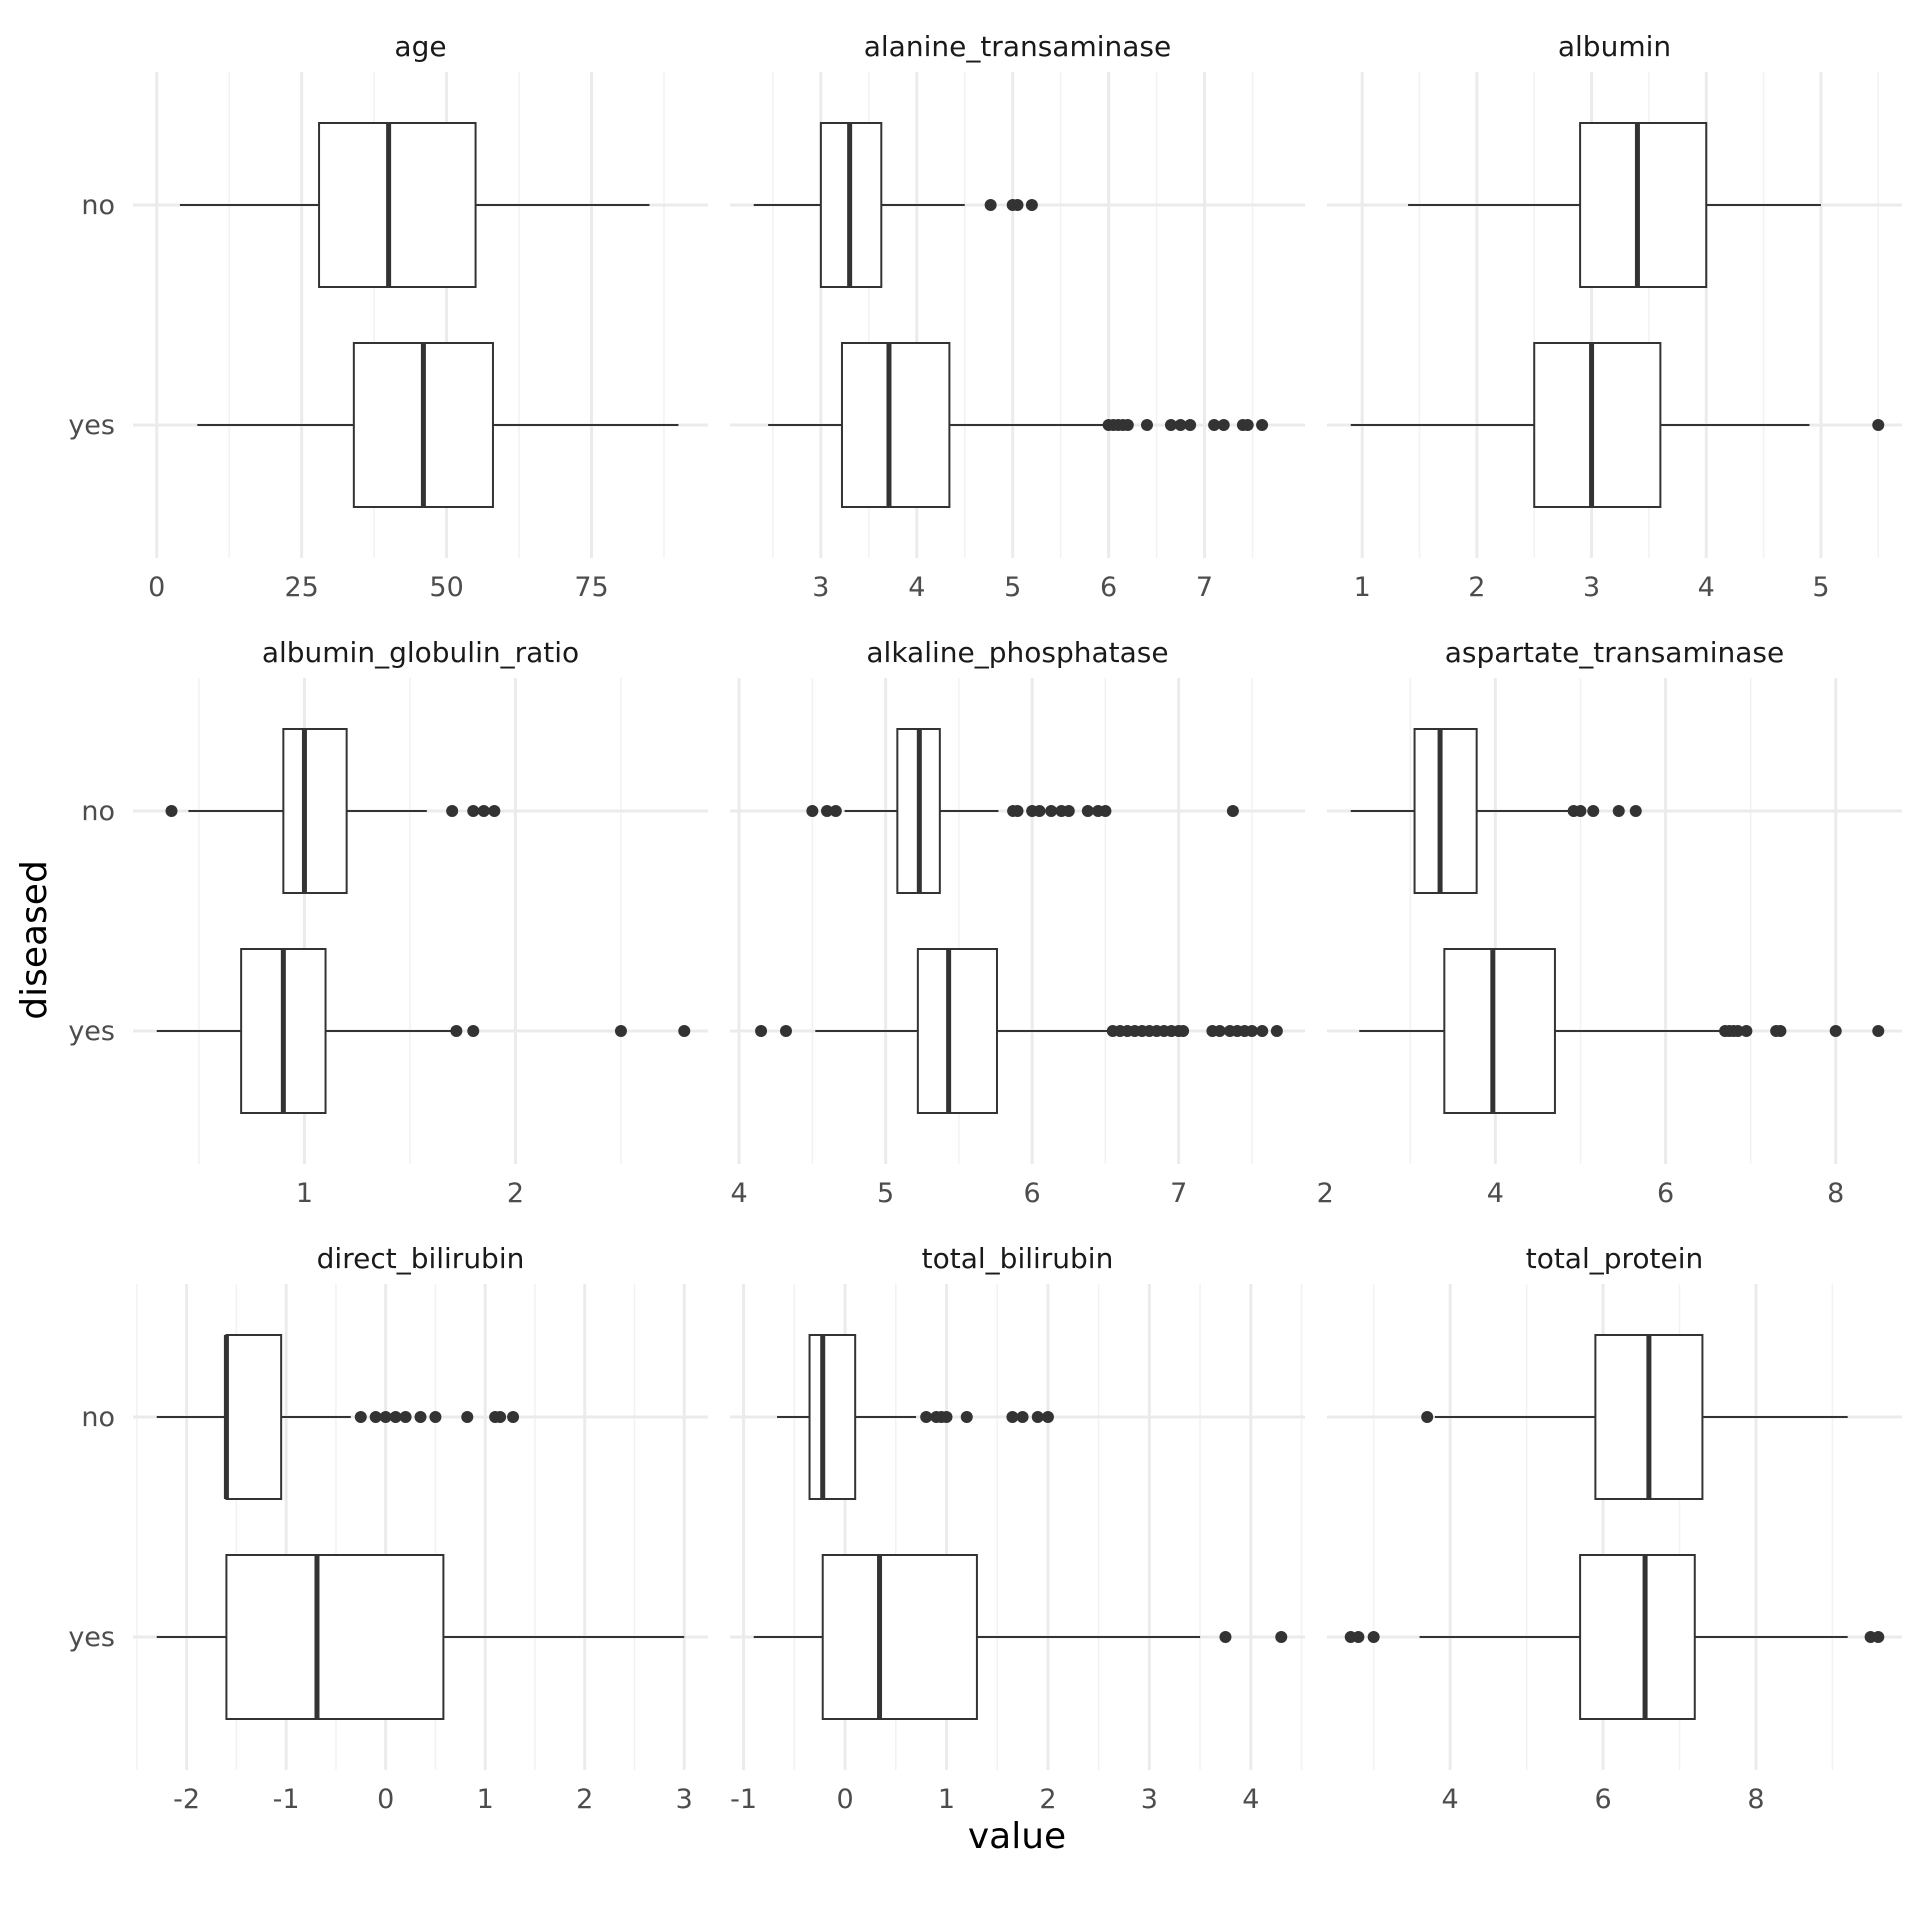 This screenshot has height=1920, width=1920. Describe the element at coordinates (1018, 1258) in the screenshot. I see `facet-title: total_bilirubin` at that location.